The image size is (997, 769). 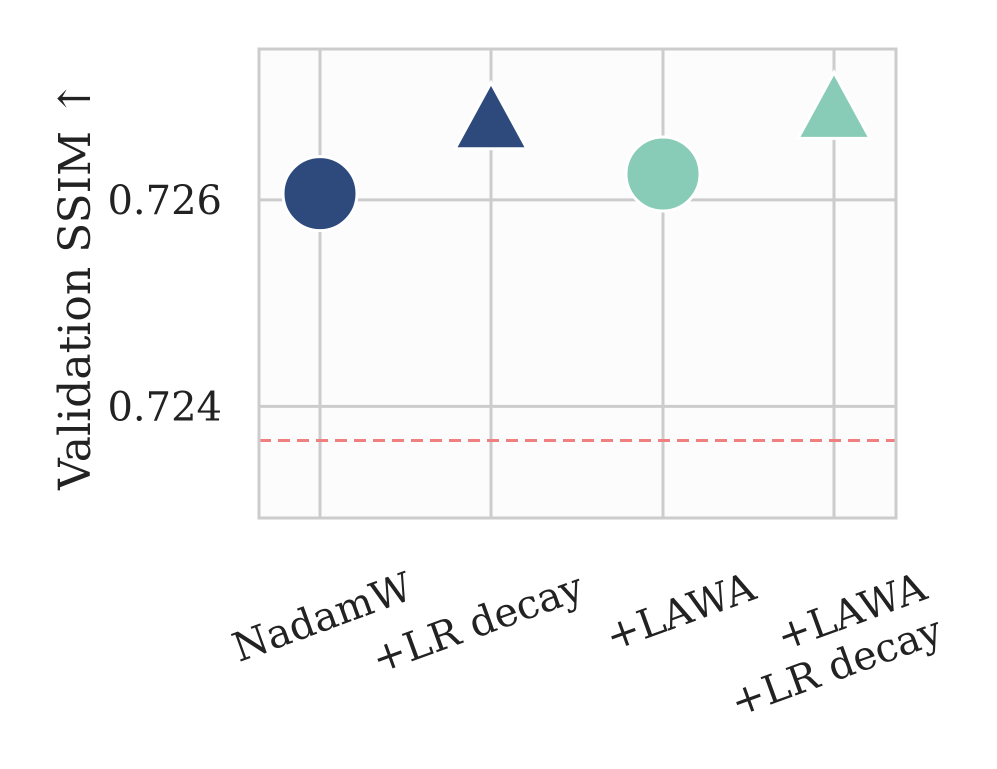 What do you see at coordinates (577, 151) in the screenshot?
I see `data-markers` at bounding box center [577, 151].